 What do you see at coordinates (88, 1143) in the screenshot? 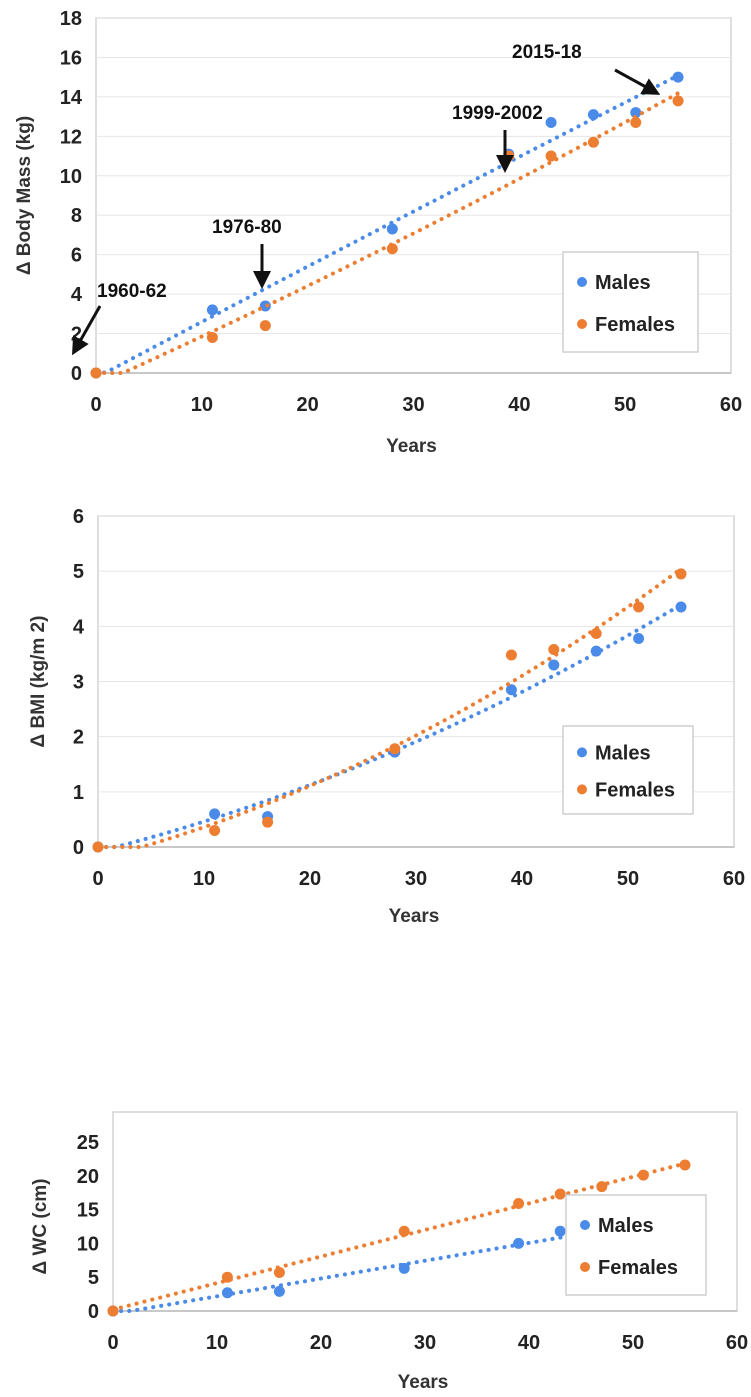
I see `y-tick-label: 25` at bounding box center [88, 1143].